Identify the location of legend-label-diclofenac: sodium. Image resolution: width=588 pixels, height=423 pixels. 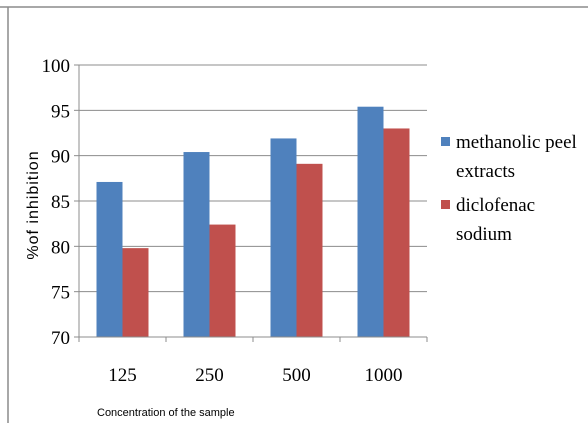
(484, 234).